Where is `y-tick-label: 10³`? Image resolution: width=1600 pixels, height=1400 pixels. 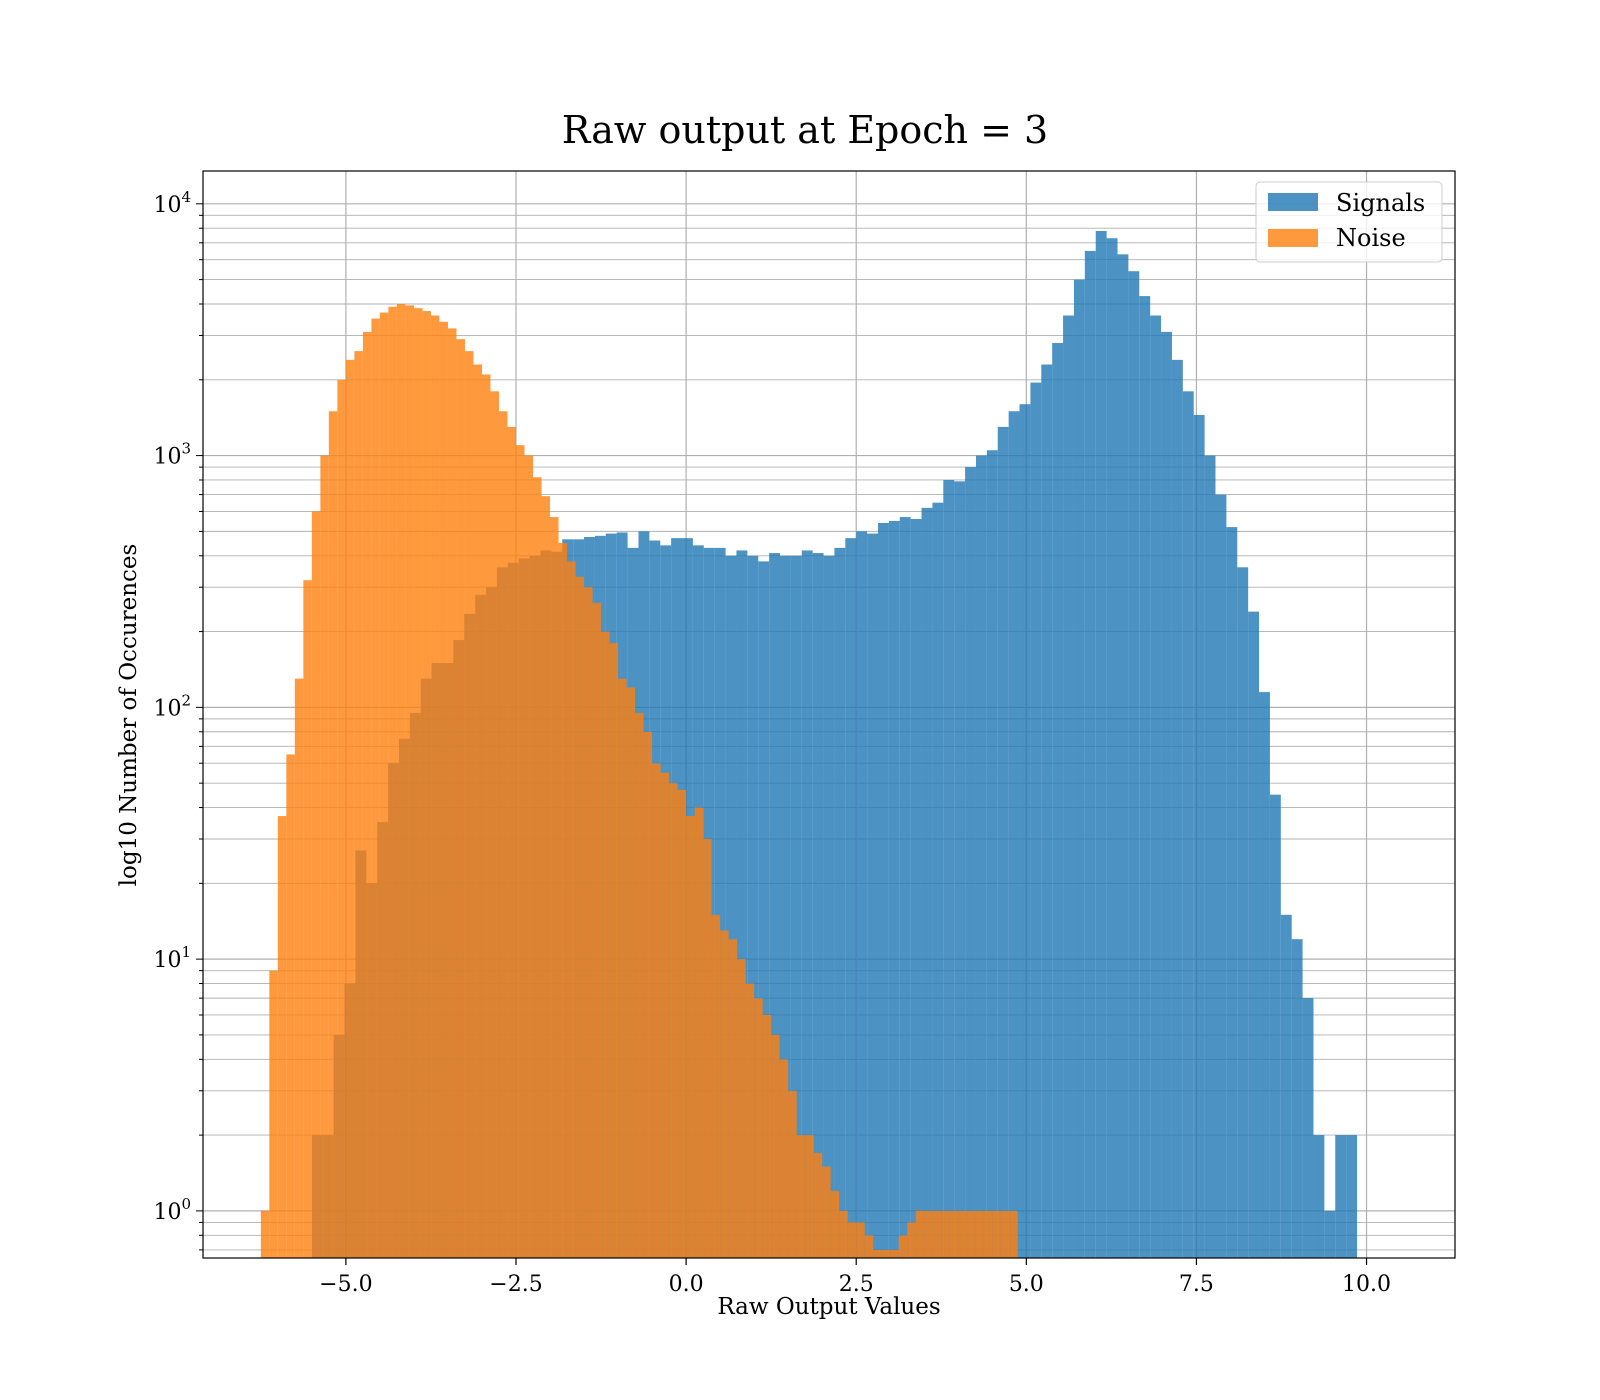
y-tick-label: 10³ is located at coordinates (172, 455).